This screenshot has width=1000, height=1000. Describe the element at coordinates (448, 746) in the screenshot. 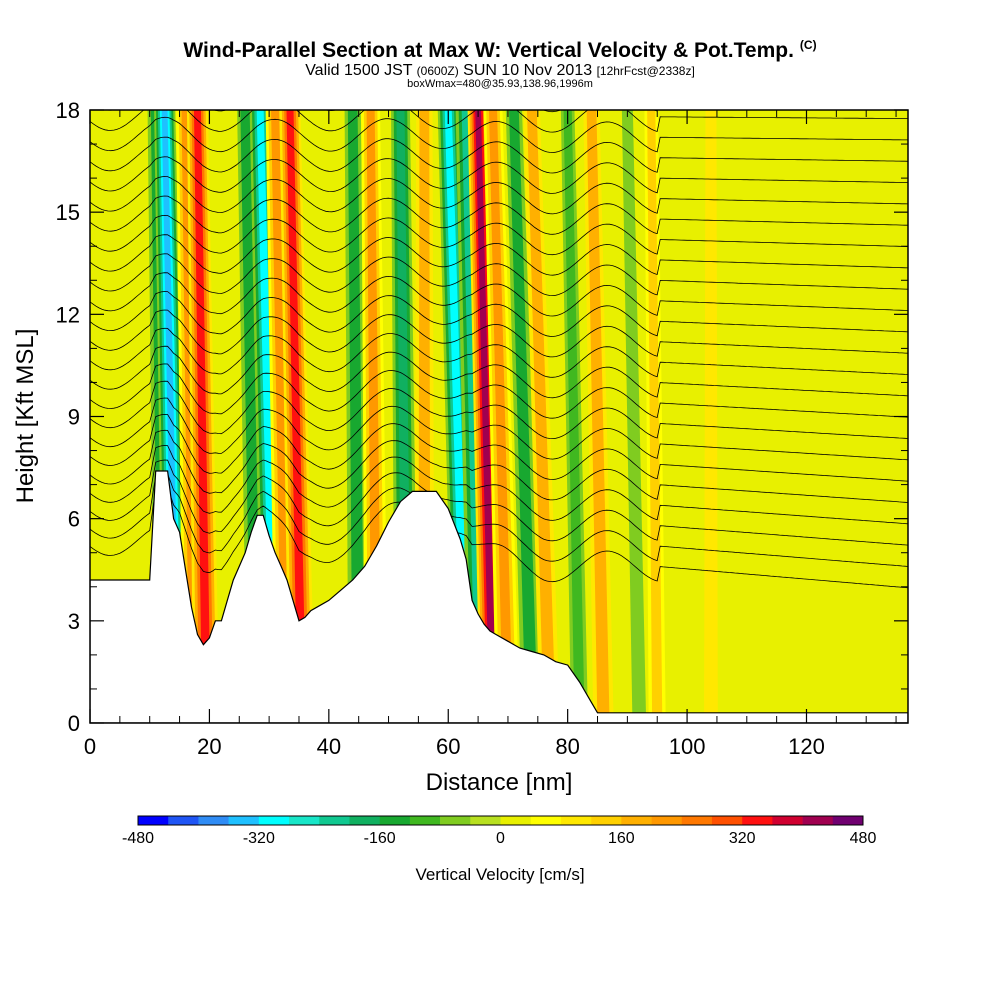

I see `x-tick-label: 60` at that location.